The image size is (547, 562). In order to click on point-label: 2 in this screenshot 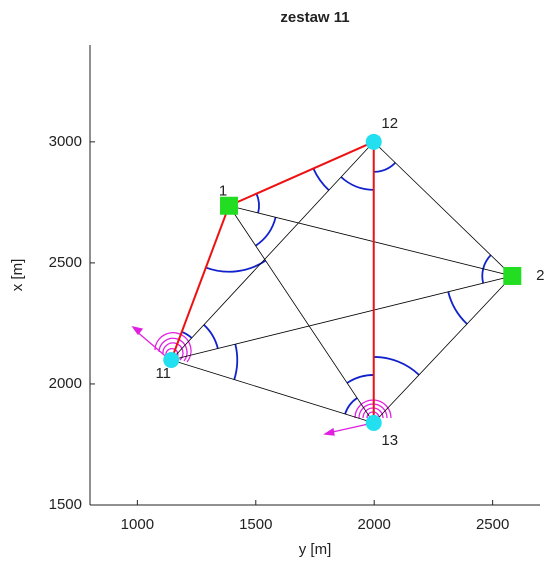, I will do `click(540, 275)`.